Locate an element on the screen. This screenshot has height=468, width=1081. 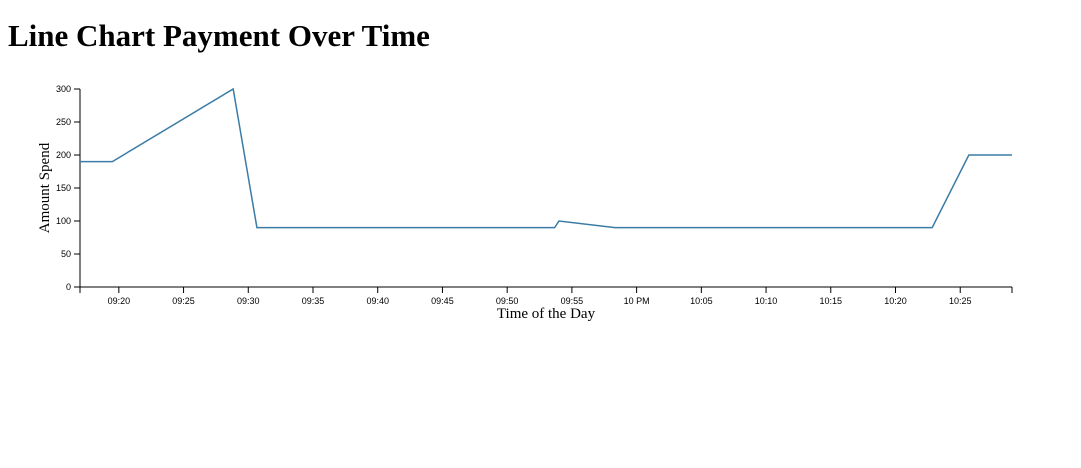
y-axis: 0 50 100 150 200 250 300 is located at coordinates (68, 188).